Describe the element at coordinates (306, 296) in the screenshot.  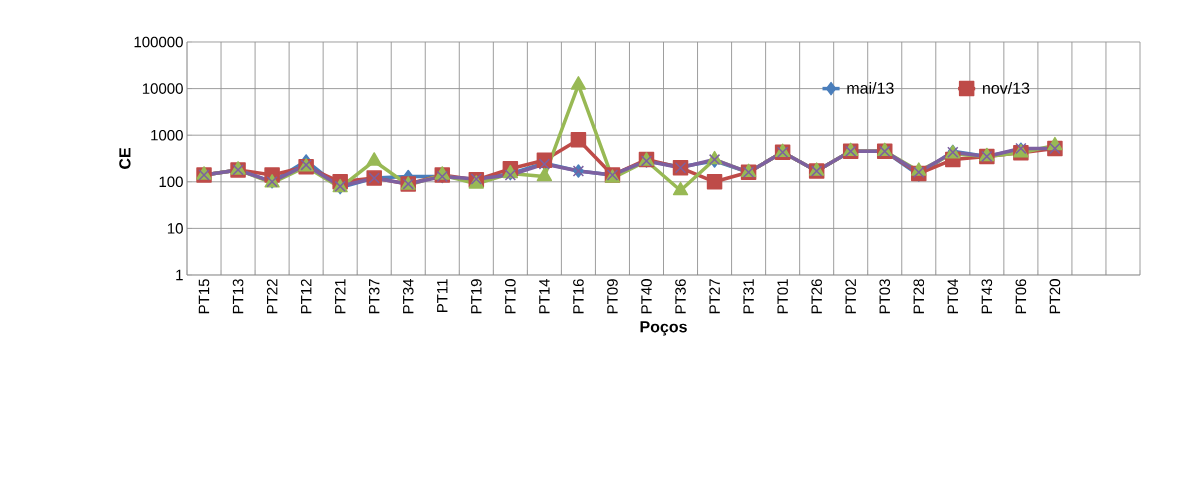
I see `x-tick-label: PT12` at that location.